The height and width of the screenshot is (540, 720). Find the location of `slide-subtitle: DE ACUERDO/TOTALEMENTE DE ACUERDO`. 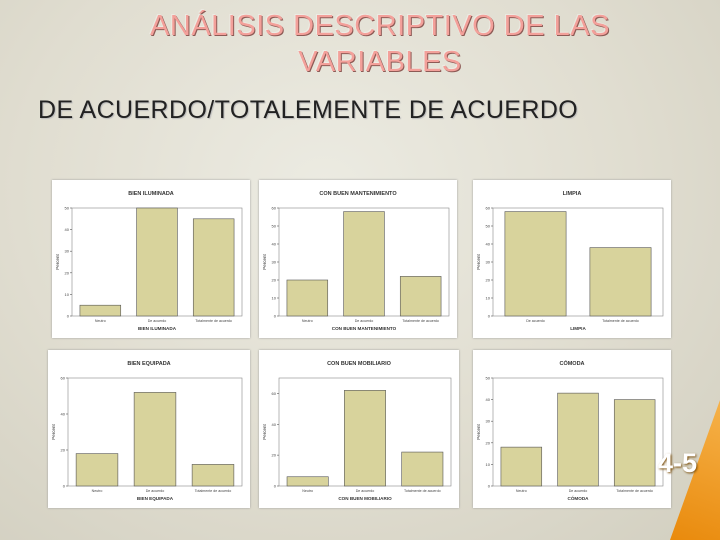

slide-subtitle: DE ACUERDO/TOTALEMENTE DE ACUERDO is located at coordinates (308, 110).